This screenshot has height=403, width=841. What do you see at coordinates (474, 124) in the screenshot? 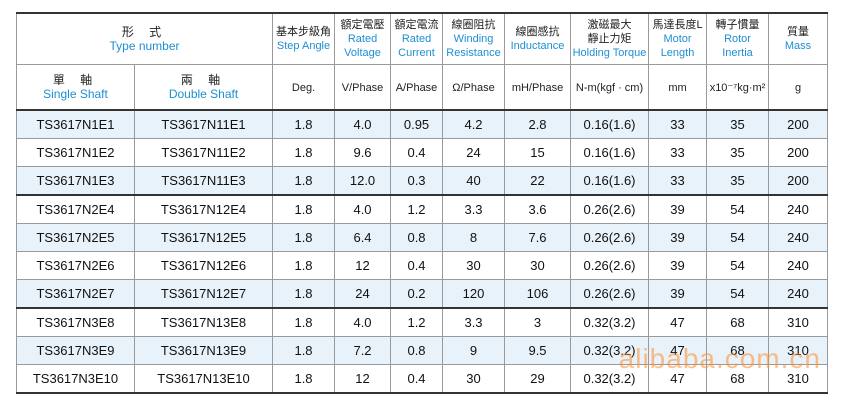
I see `cell-winding-resistance: 4.2` at bounding box center [474, 124].